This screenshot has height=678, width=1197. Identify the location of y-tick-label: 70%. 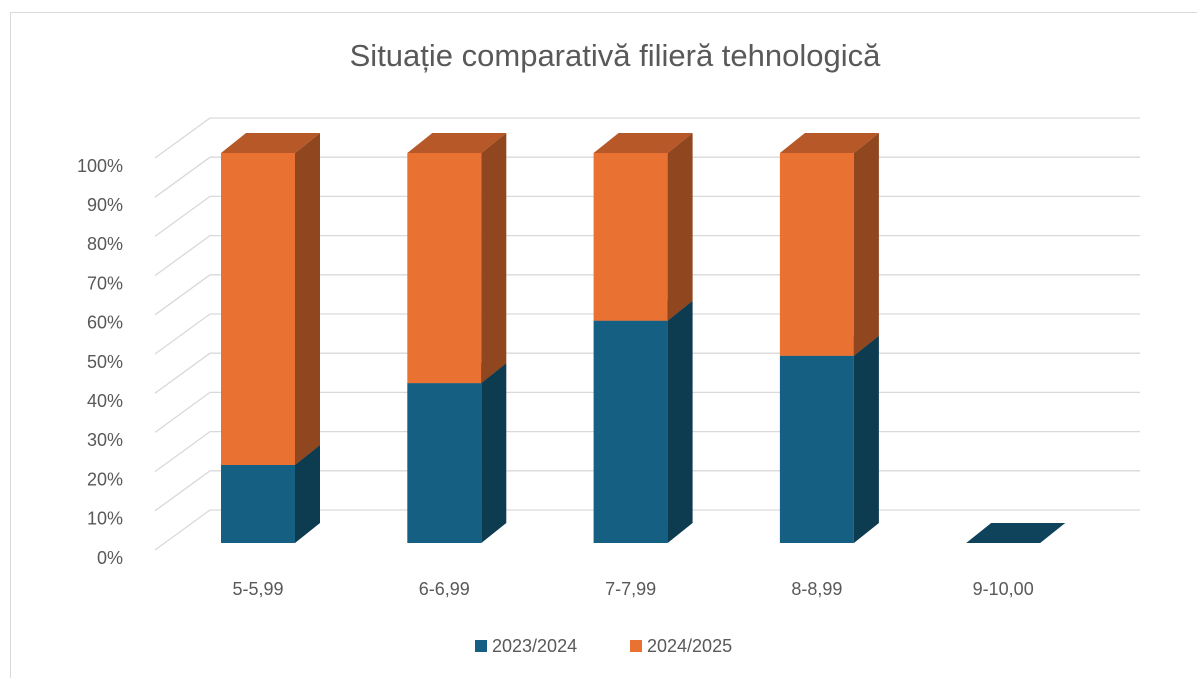
(105, 283).